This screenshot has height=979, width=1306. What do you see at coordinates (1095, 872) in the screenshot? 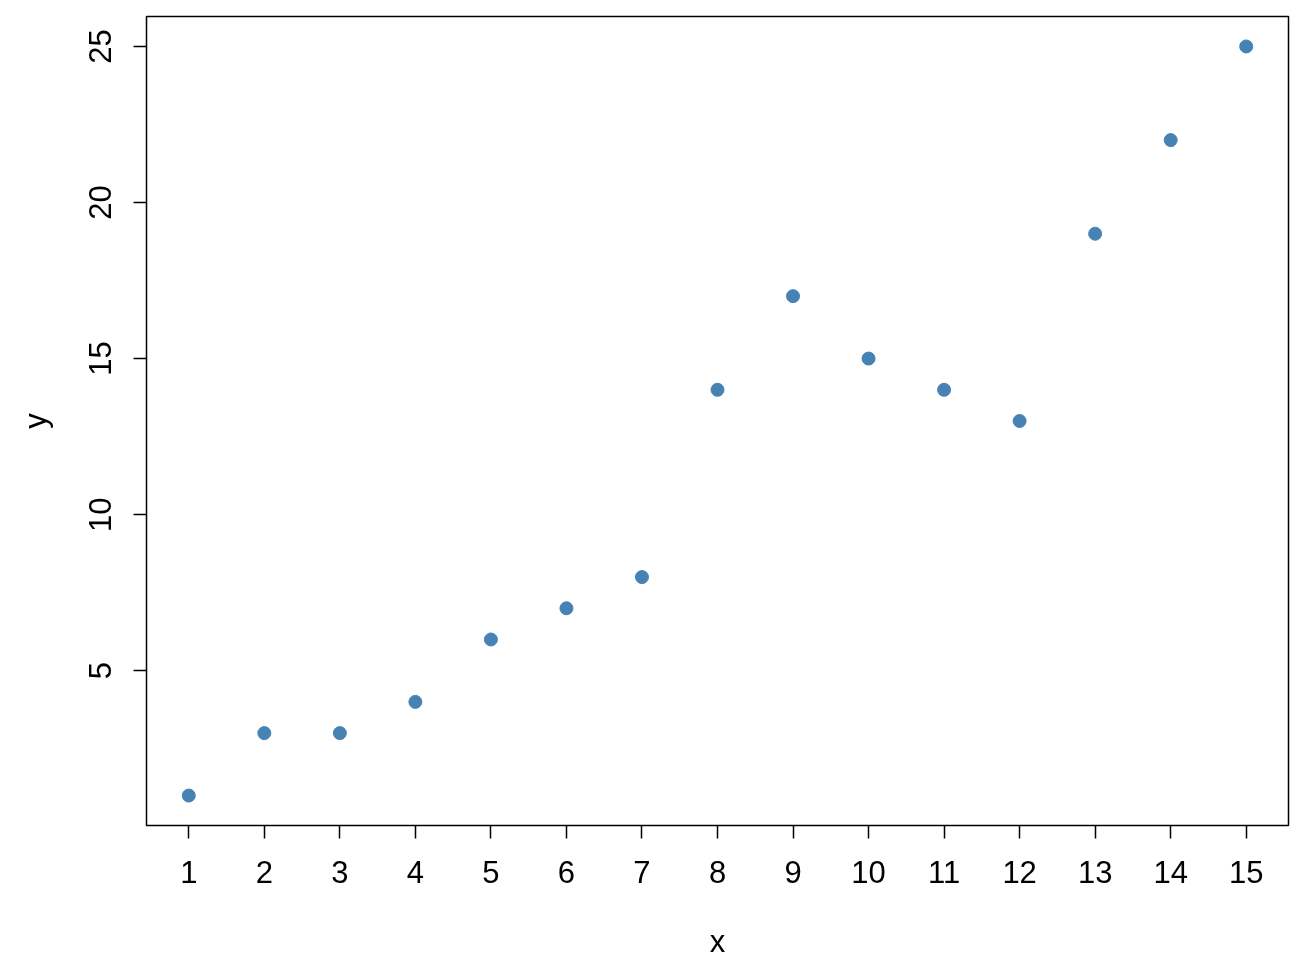
I see `x-tick-label: 13` at bounding box center [1095, 872].